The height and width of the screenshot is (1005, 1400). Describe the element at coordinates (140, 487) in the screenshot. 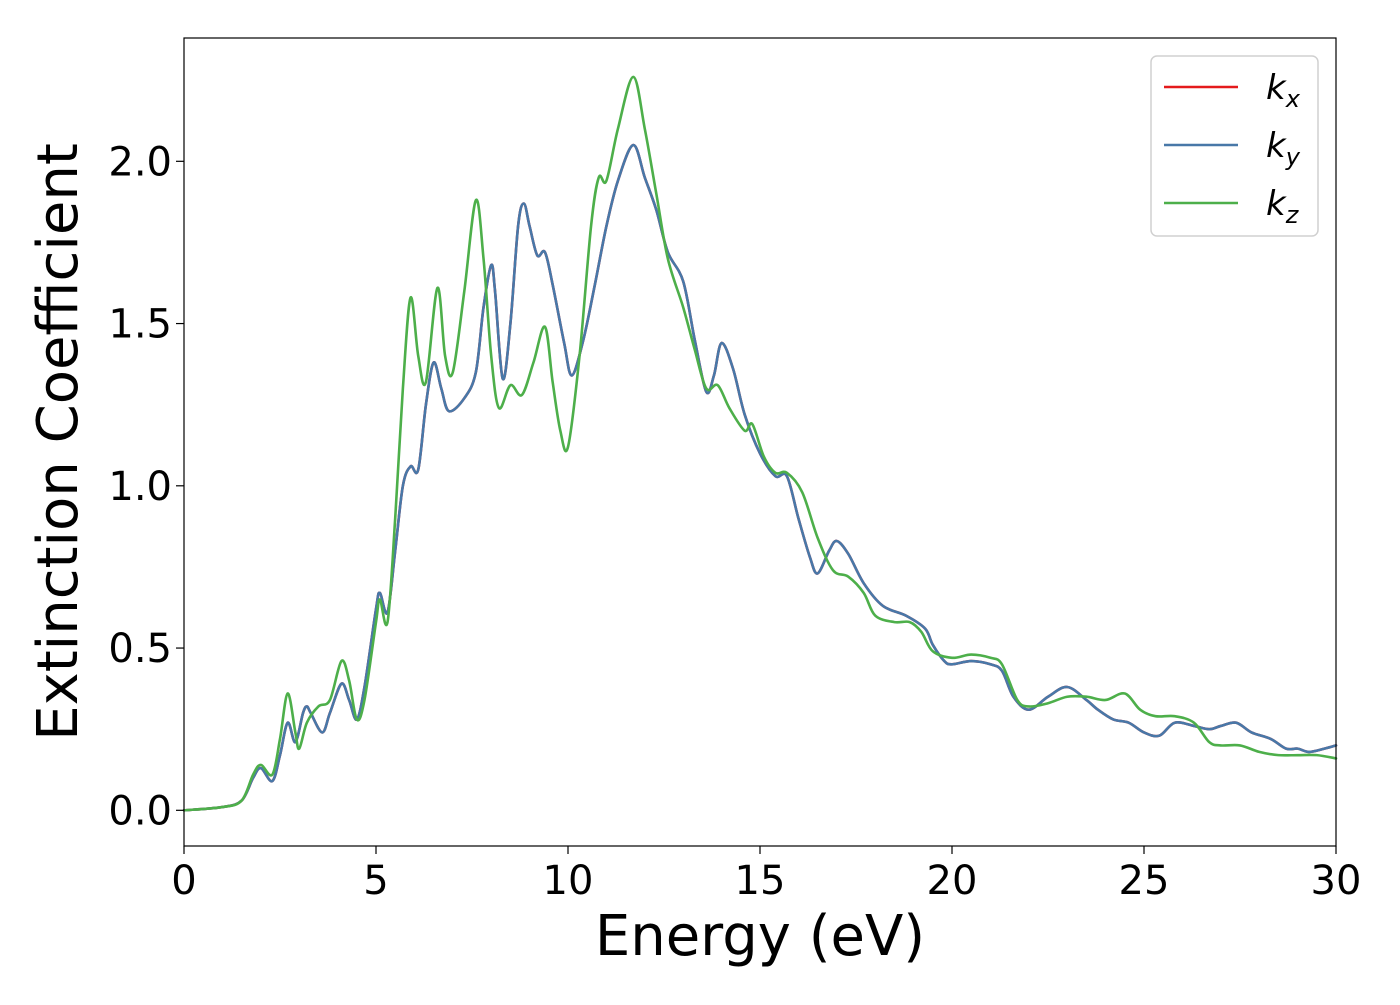

I see `y-tick-label: 1.0` at that location.